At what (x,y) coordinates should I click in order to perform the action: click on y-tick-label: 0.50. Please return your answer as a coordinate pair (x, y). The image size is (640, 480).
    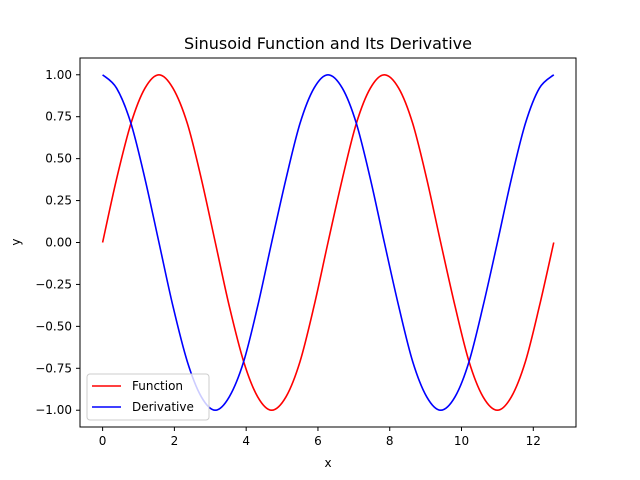
    Looking at the image, I should click on (58, 159).